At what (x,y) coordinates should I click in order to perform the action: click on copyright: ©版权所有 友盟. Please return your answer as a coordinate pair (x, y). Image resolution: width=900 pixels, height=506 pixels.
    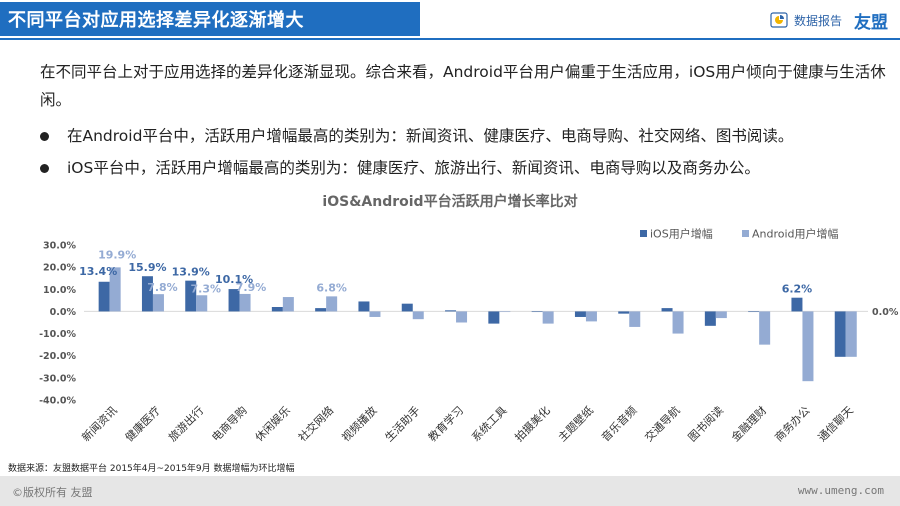
    Looking at the image, I should click on (52, 492).